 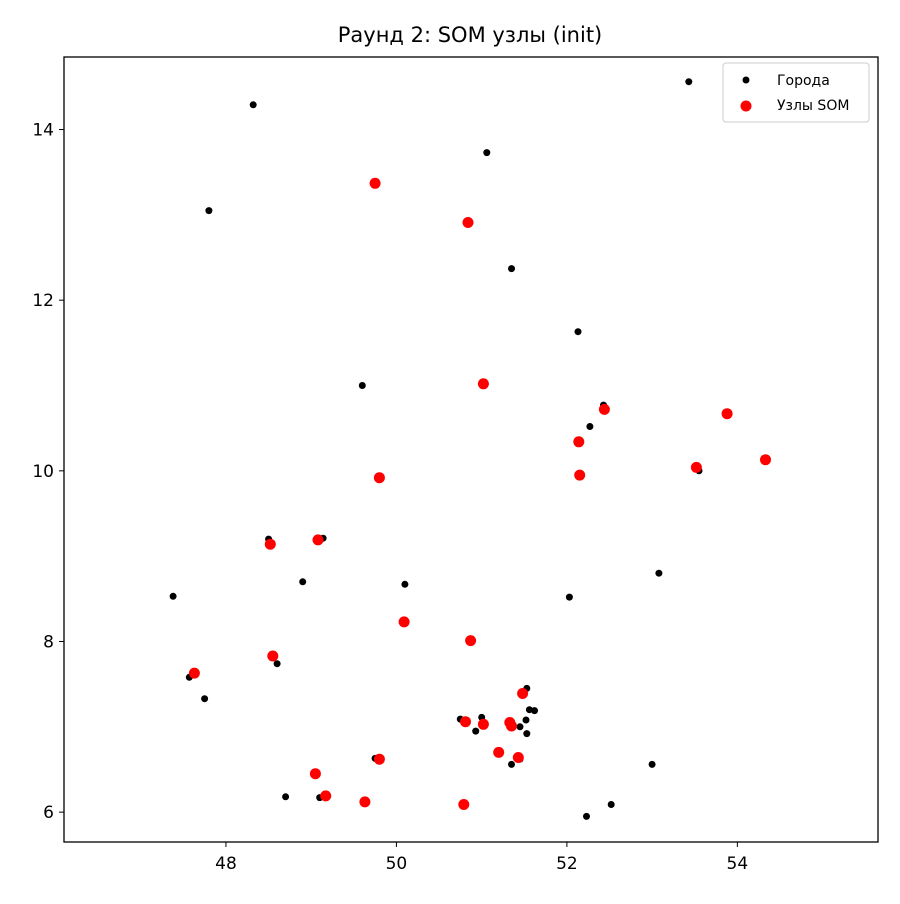 I want to click on legend-label-som-nodes: Узлы SOM, so click(x=813, y=106).